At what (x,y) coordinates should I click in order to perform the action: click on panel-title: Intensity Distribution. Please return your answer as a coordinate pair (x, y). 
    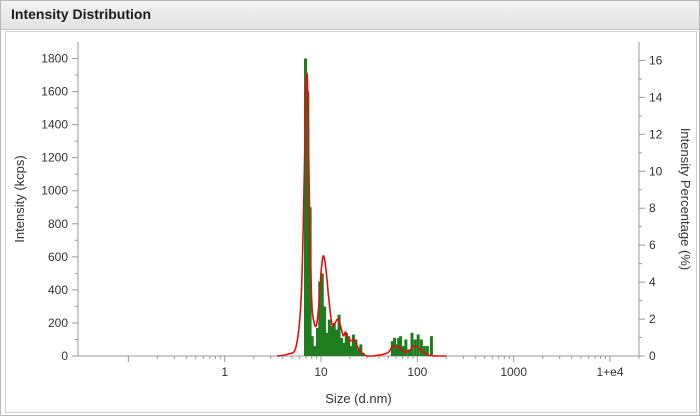
    Looking at the image, I should click on (81, 14).